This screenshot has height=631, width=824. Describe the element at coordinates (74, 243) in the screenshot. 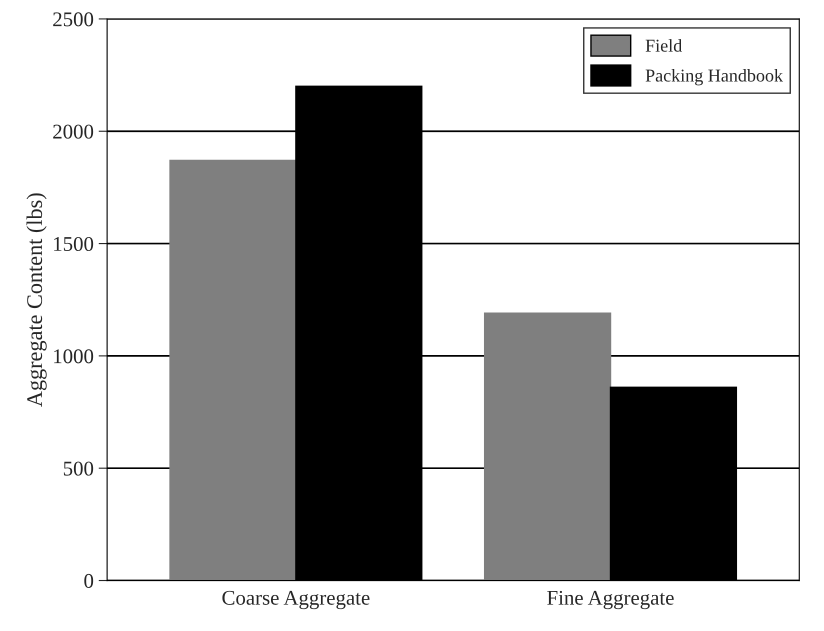

I see `y-tick-label: 1500` at that location.